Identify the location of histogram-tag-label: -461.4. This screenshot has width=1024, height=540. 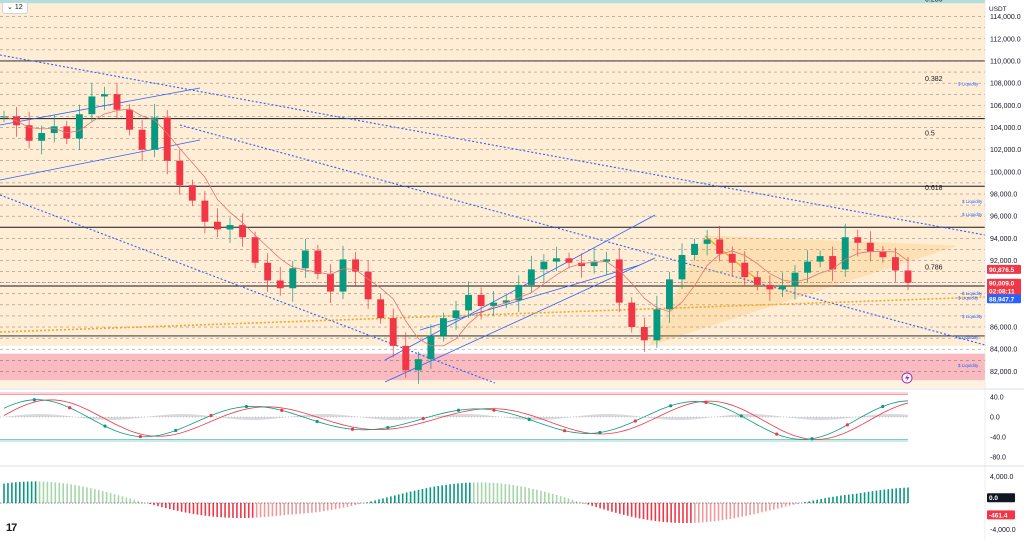
(998, 515).